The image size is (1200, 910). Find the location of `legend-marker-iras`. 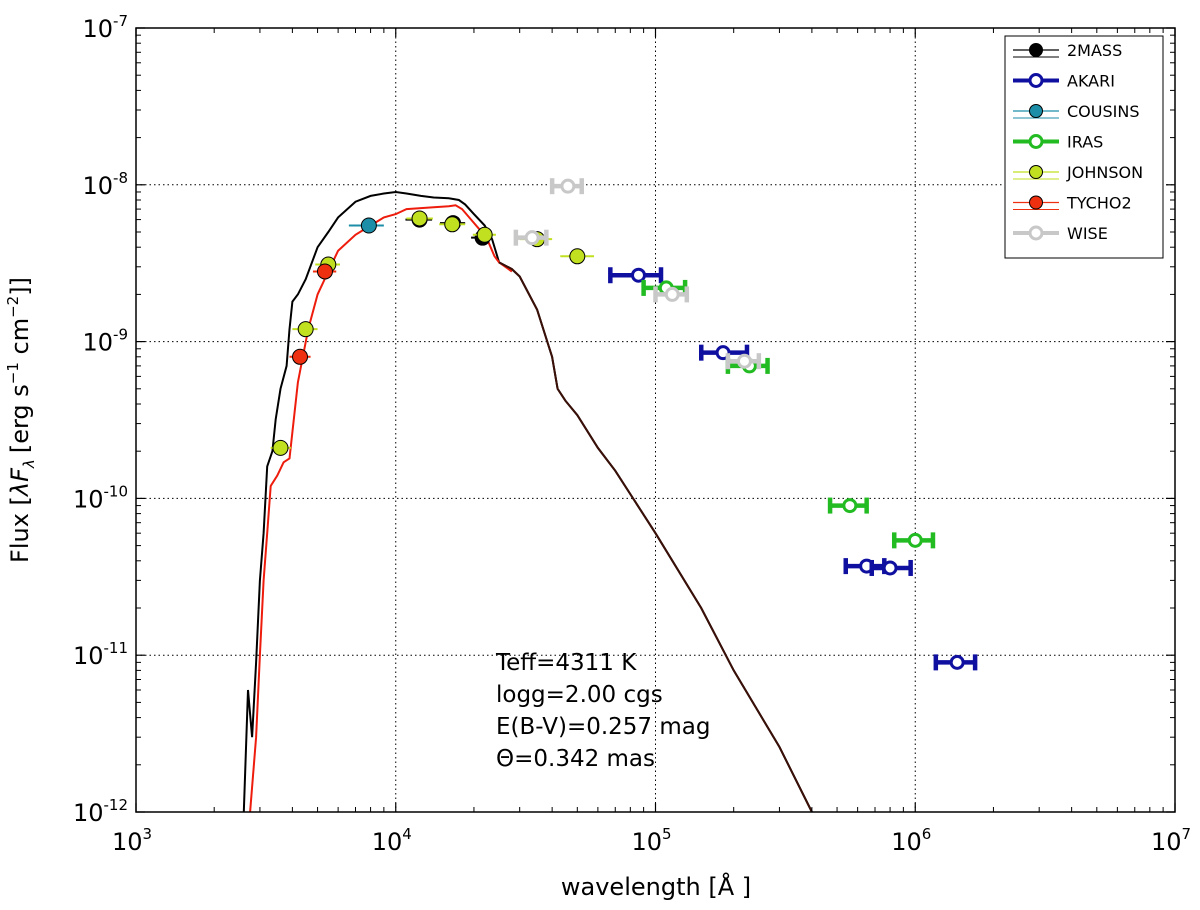

legend-marker-iras is located at coordinates (1036, 141).